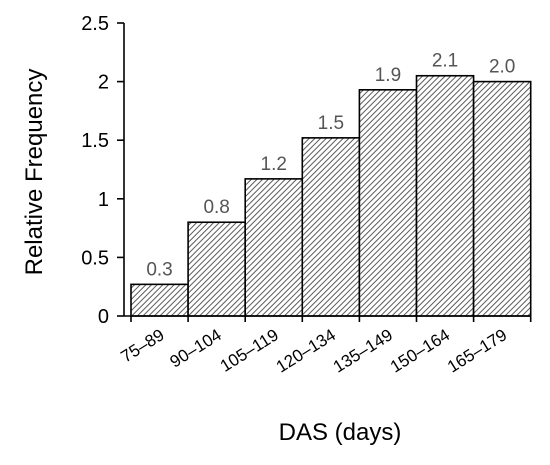 The width and height of the screenshot is (550, 465). I want to click on y-tick-label-1.5: 1.5, so click(95, 141).